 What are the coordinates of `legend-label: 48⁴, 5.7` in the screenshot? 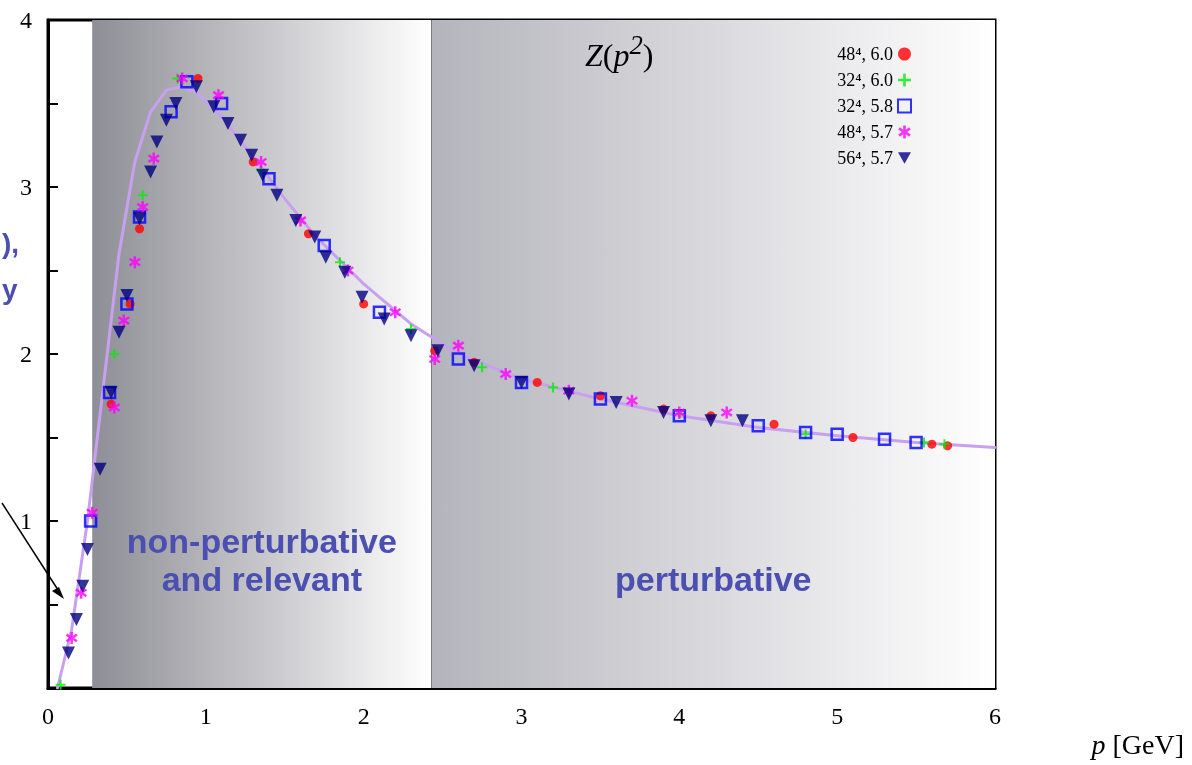 It's located at (865, 132).